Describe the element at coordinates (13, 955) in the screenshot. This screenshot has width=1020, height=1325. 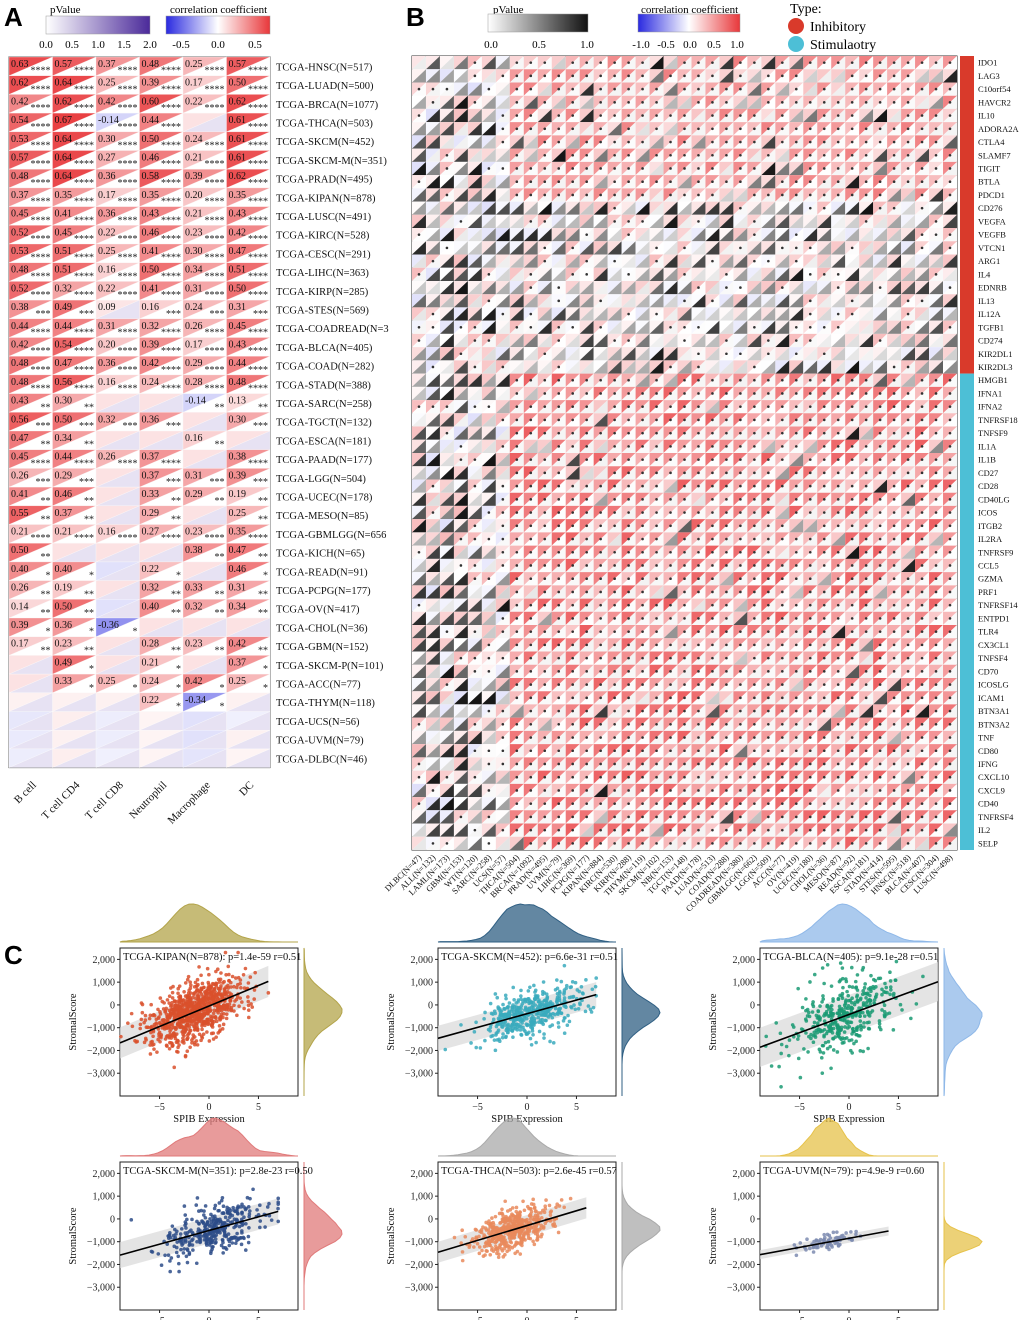
I see `panel-label-c: C` at that location.